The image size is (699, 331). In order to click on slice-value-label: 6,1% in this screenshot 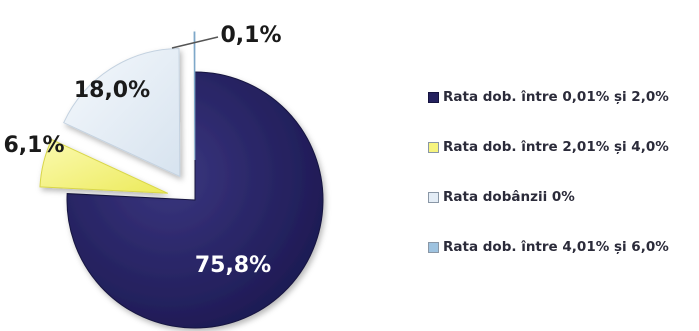, I will do `click(33, 145)`.